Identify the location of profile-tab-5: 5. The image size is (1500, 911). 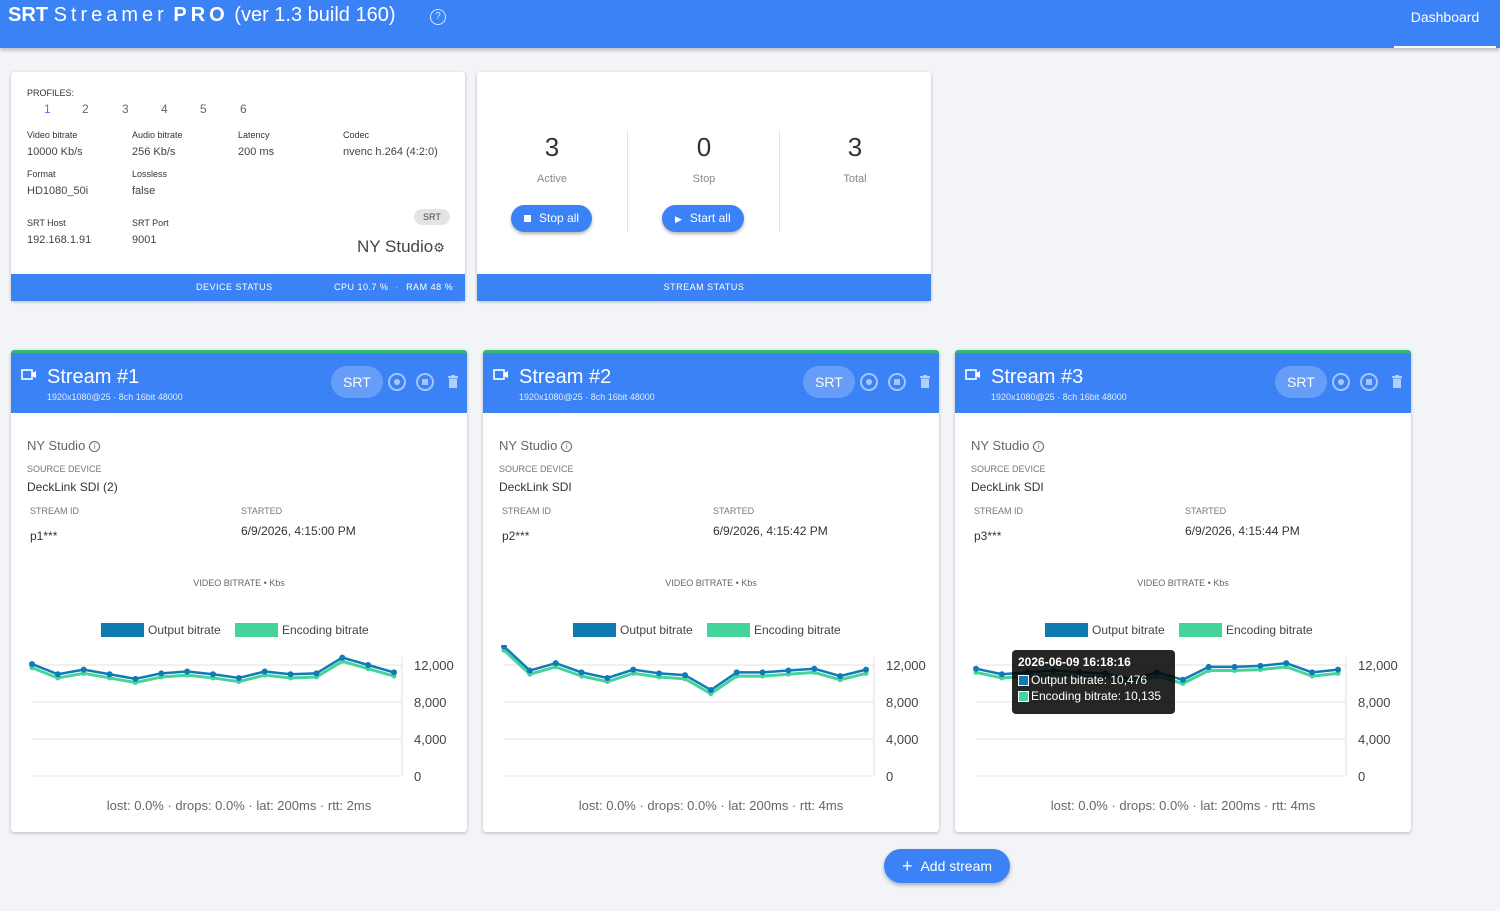
(203, 109).